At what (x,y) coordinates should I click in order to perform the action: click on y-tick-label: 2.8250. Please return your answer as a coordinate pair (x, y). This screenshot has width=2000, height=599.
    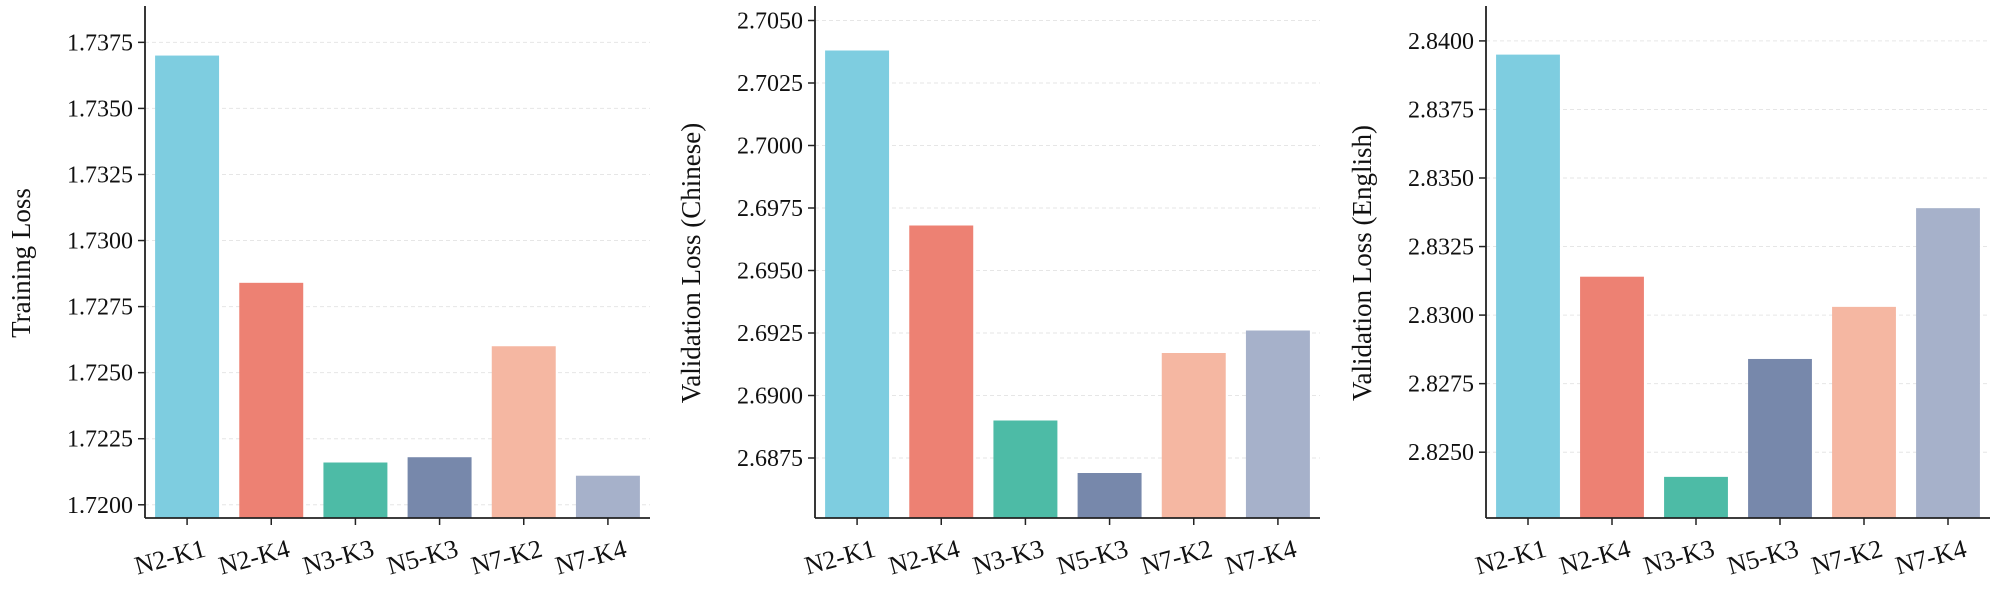
    Looking at the image, I should click on (1441, 453).